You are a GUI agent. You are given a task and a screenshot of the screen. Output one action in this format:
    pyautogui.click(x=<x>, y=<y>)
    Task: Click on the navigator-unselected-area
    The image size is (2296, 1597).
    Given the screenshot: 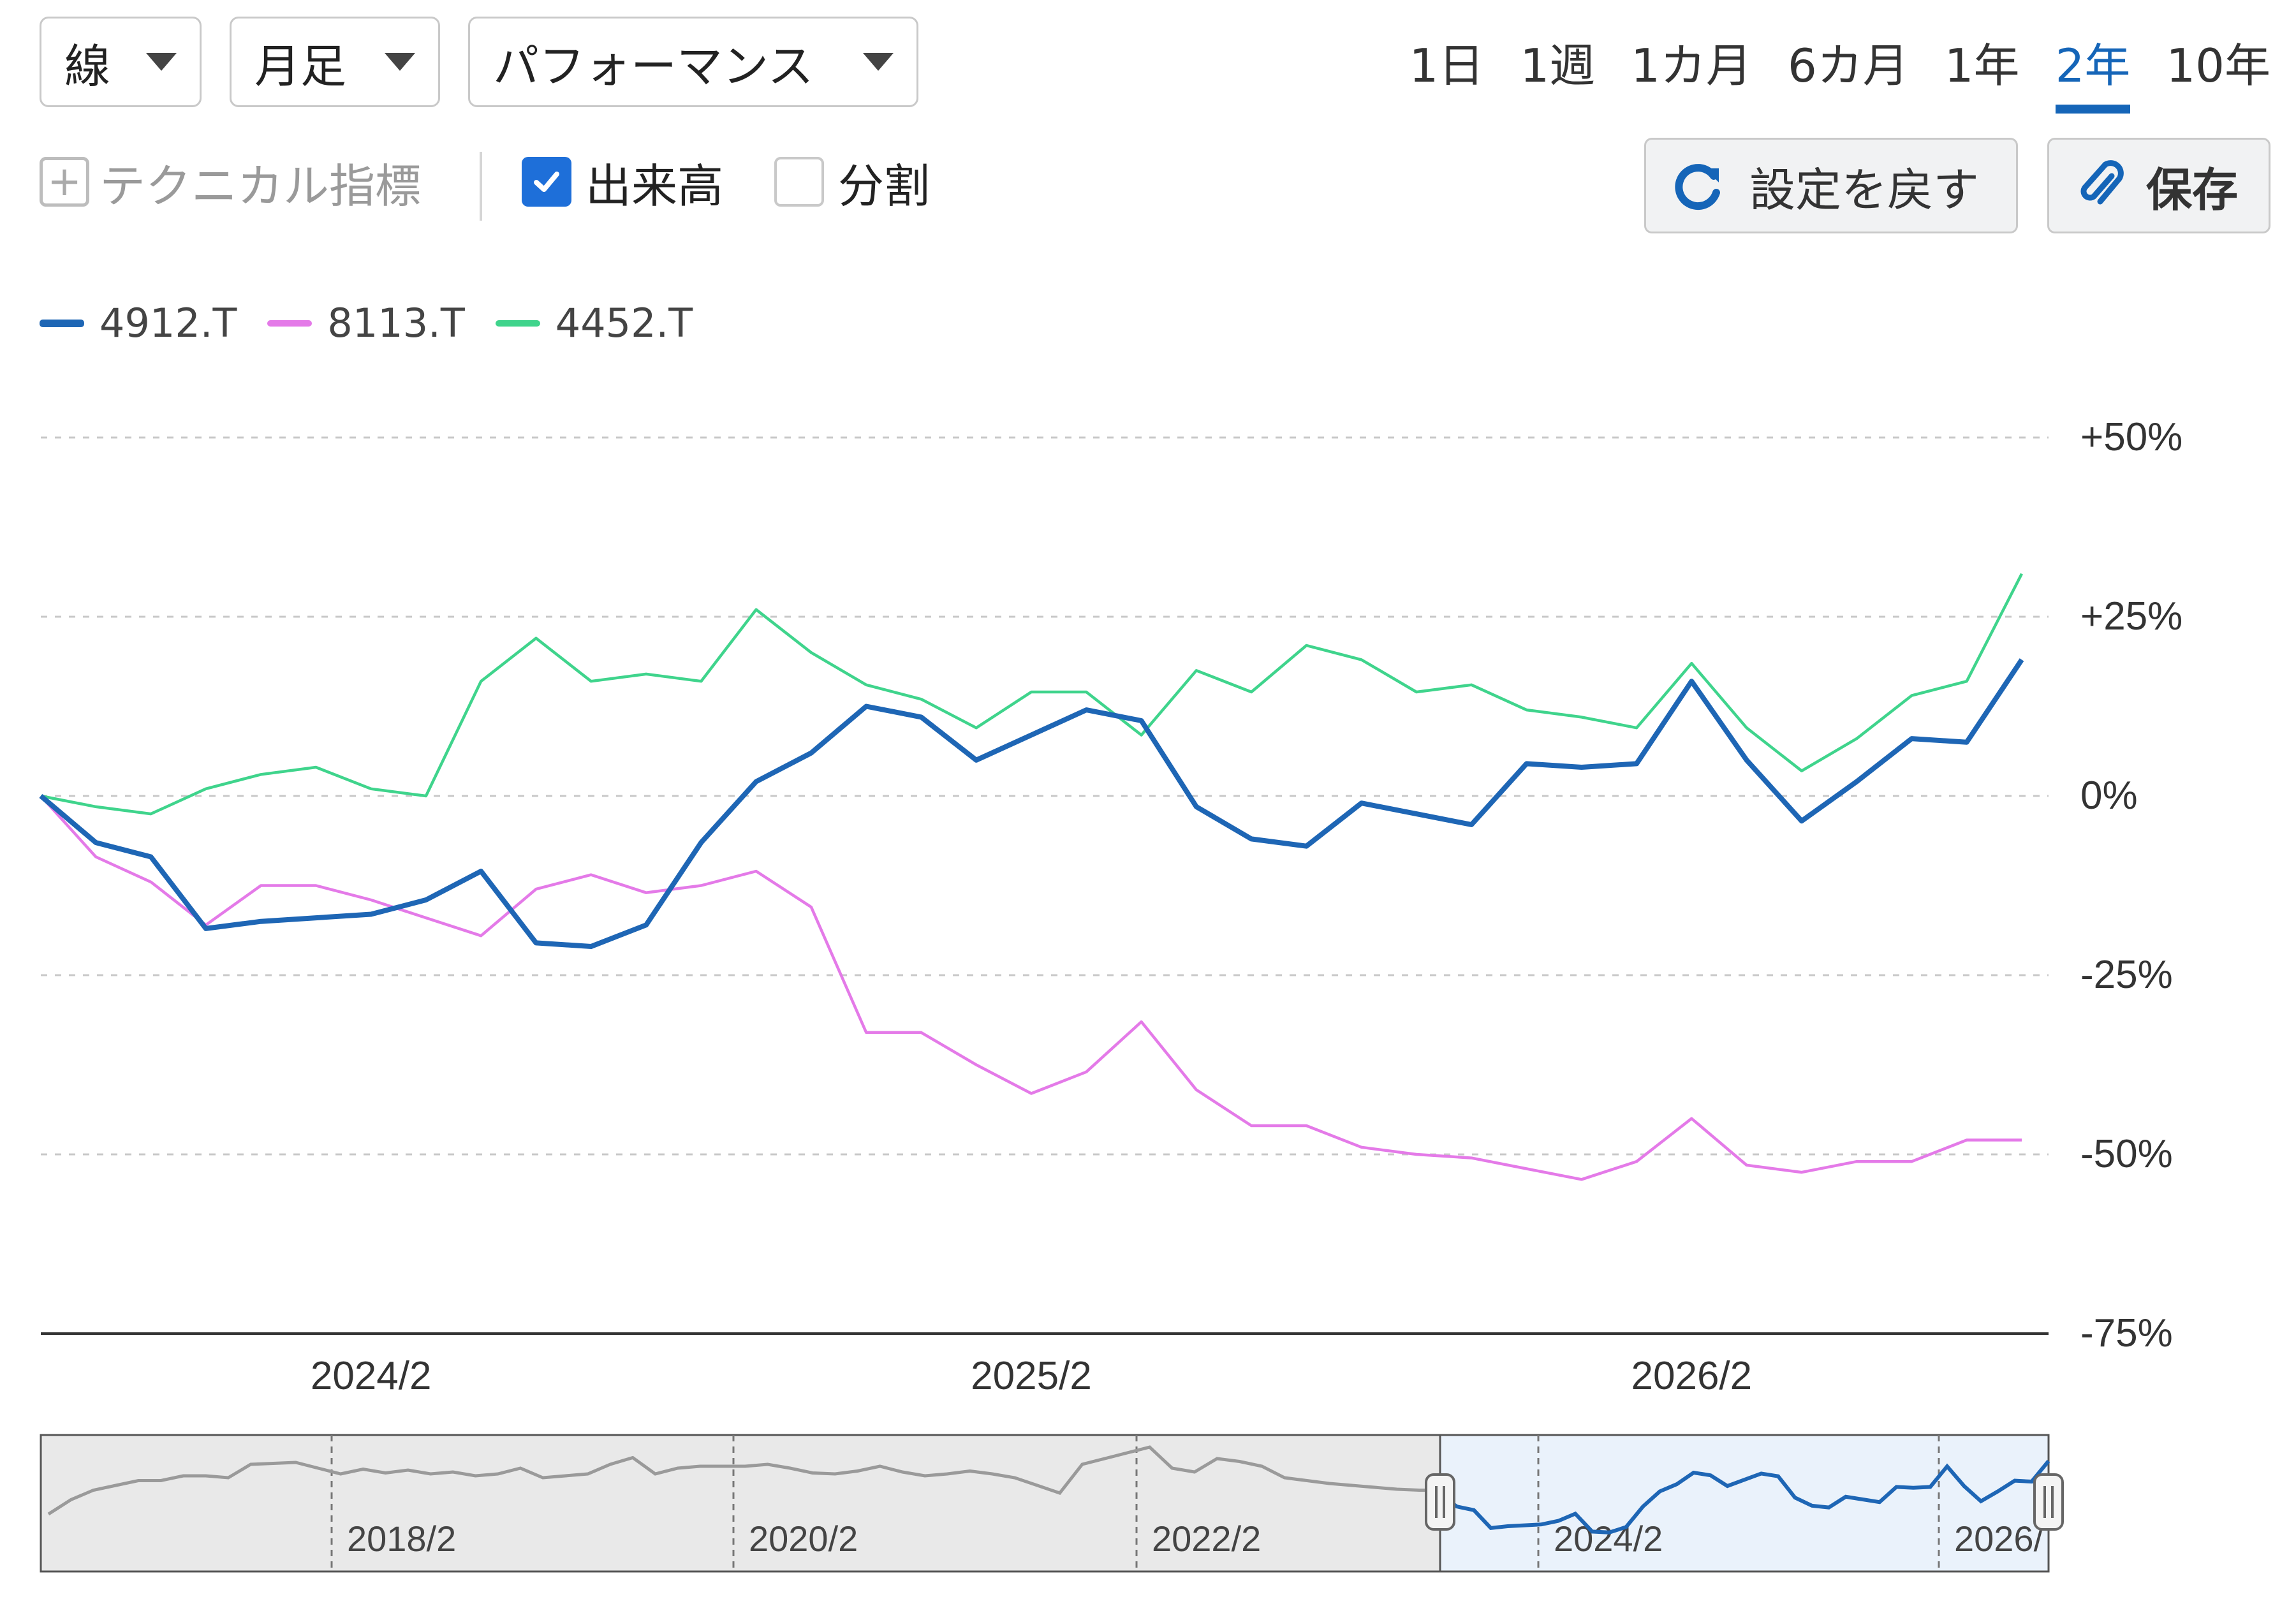 What is the action you would take?
    pyautogui.click(x=740, y=1504)
    